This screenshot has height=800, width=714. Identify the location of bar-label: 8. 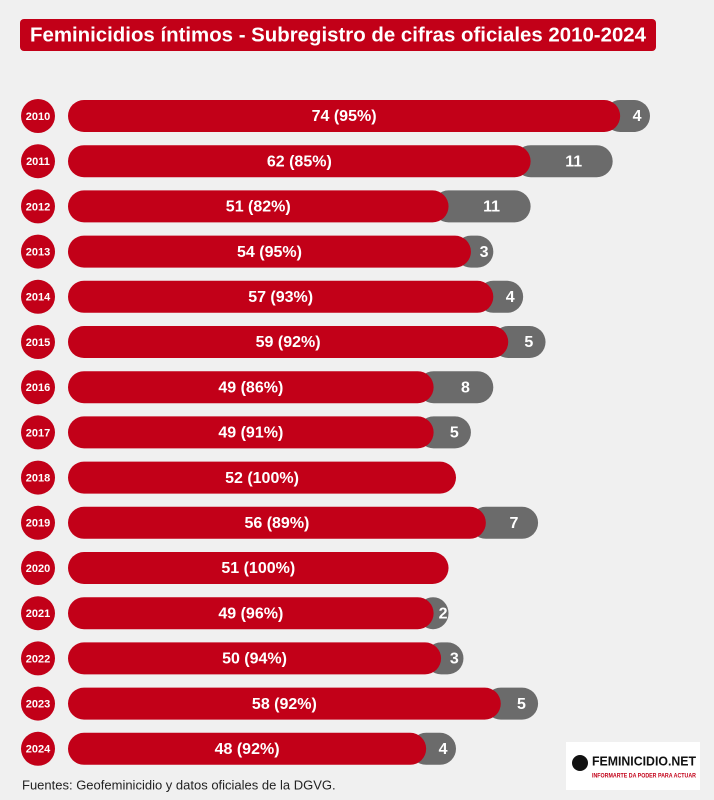
(465, 387).